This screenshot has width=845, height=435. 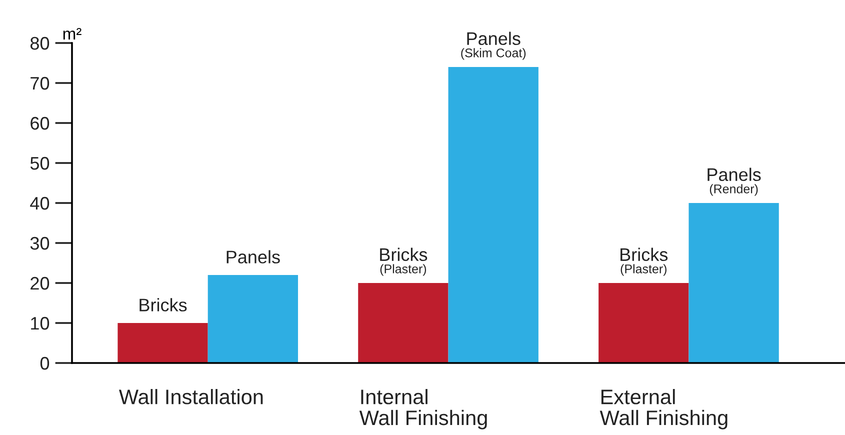 I want to click on y-tick-label: 10, so click(x=40, y=323).